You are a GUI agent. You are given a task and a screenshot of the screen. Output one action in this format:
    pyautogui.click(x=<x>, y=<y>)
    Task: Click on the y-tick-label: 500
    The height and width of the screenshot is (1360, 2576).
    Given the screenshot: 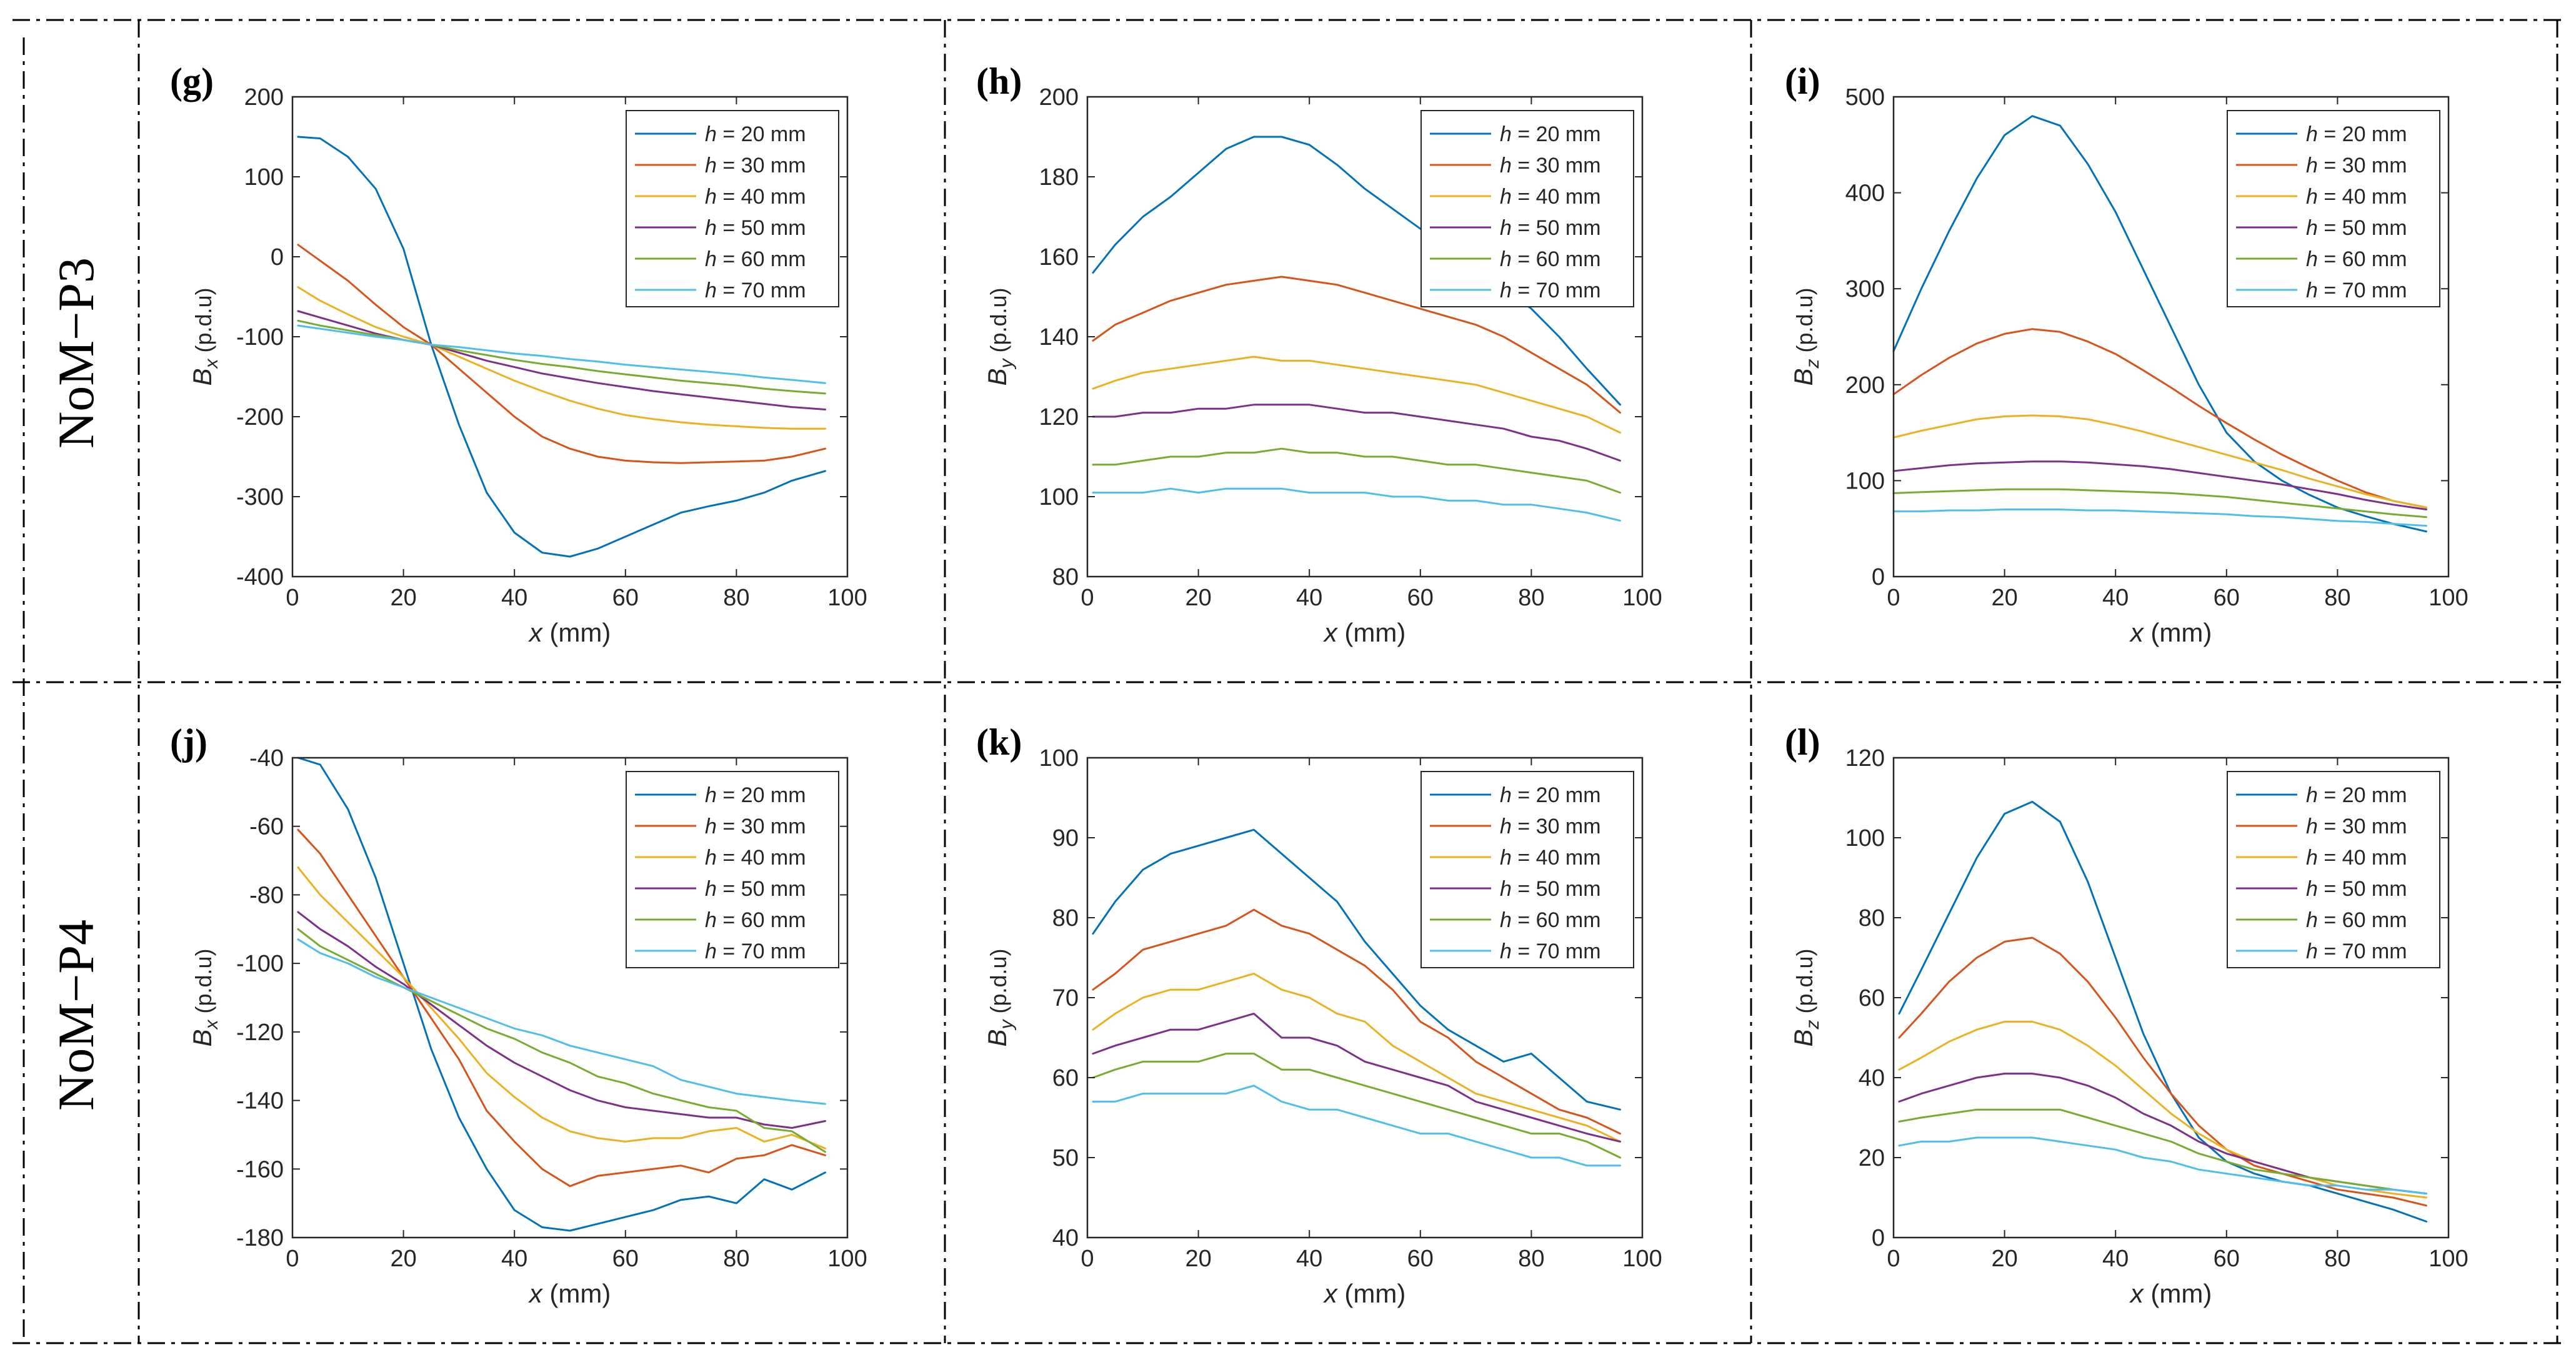 What is the action you would take?
    pyautogui.click(x=1865, y=97)
    